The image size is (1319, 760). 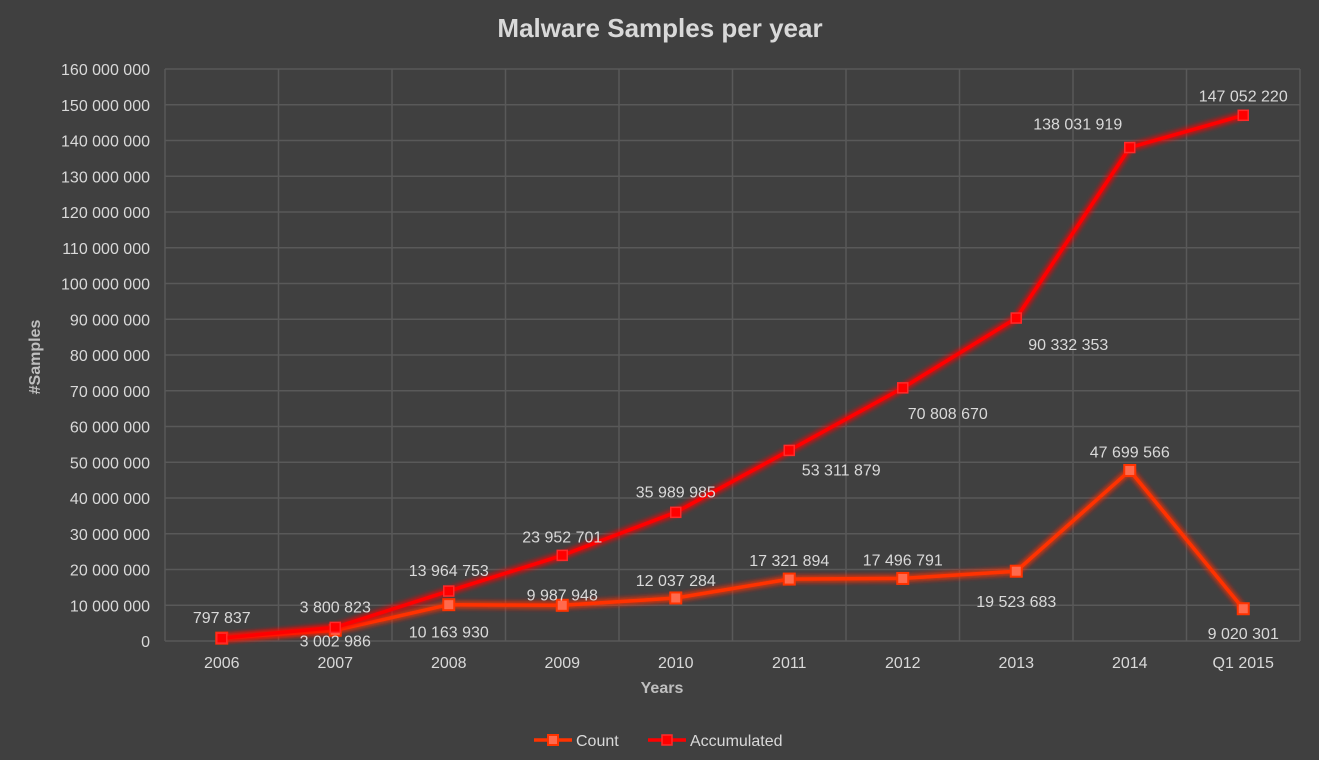 What do you see at coordinates (789, 561) in the screenshot?
I see `data-label: 17 321 894` at bounding box center [789, 561].